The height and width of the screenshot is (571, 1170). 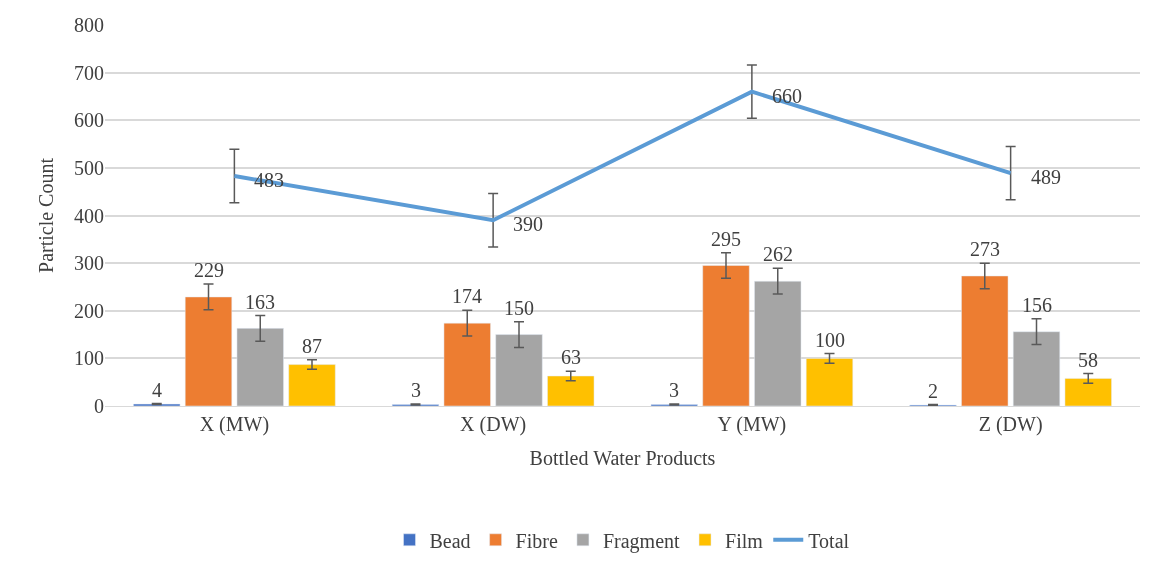 What do you see at coordinates (450, 540) in the screenshot?
I see `legend-label: Bead` at bounding box center [450, 540].